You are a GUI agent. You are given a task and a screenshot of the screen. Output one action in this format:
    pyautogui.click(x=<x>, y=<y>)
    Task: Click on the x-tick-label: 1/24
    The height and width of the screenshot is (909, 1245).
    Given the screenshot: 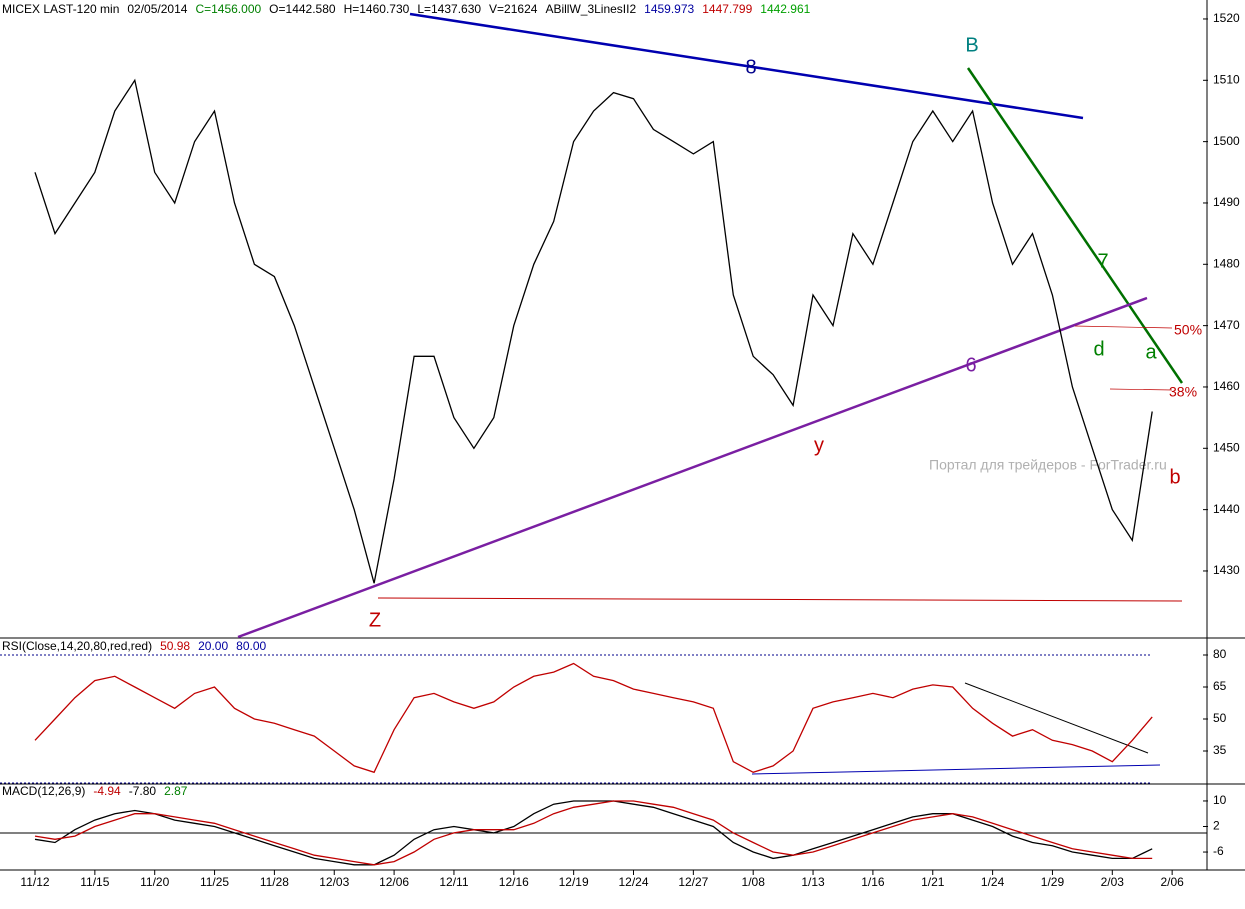 What is the action you would take?
    pyautogui.click(x=993, y=882)
    